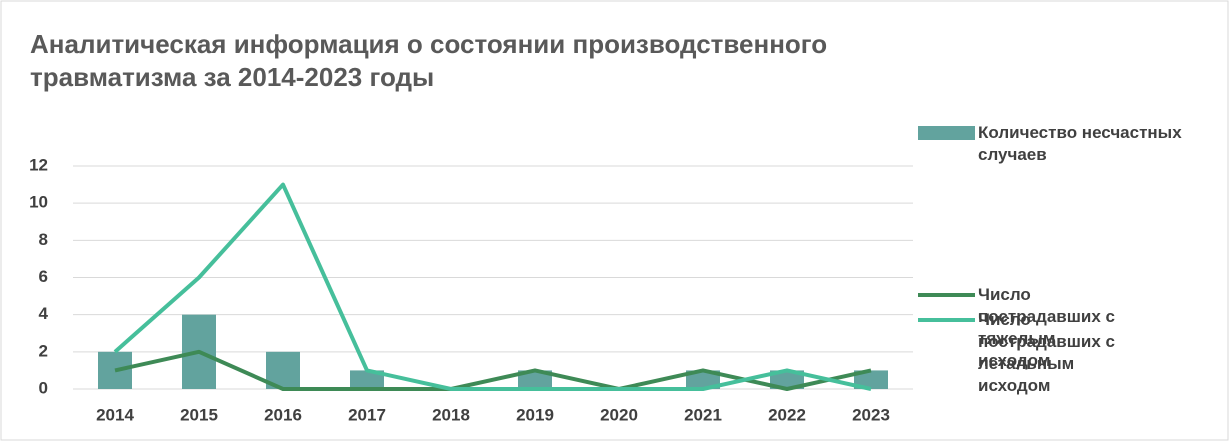 The image size is (1229, 441). Describe the element at coordinates (43, 239) in the screenshot. I see `y-tick-label: 8` at that location.